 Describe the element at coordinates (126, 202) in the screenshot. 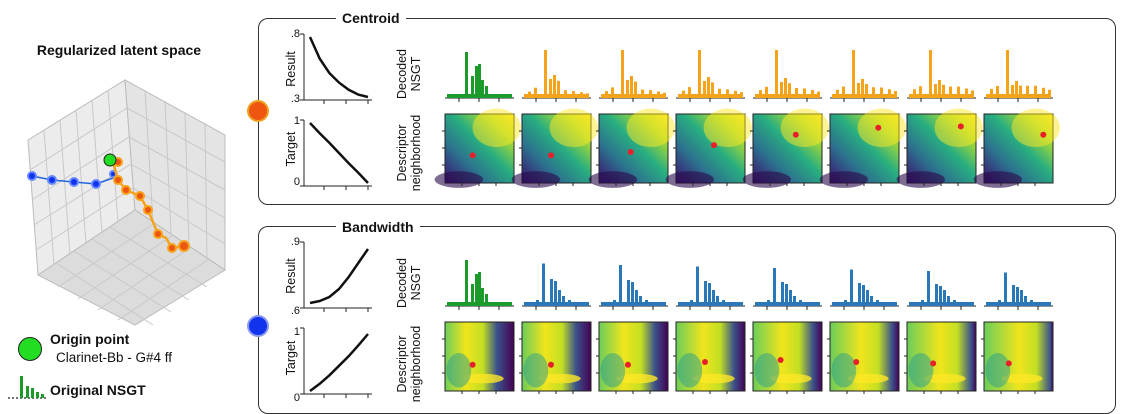

I see `latent-space-3d-plot` at that location.